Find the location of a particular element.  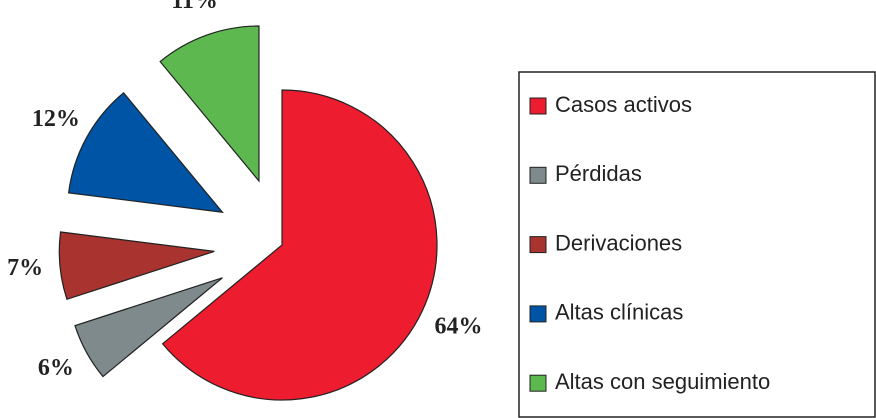

data-label: 12% is located at coordinates (56, 119).